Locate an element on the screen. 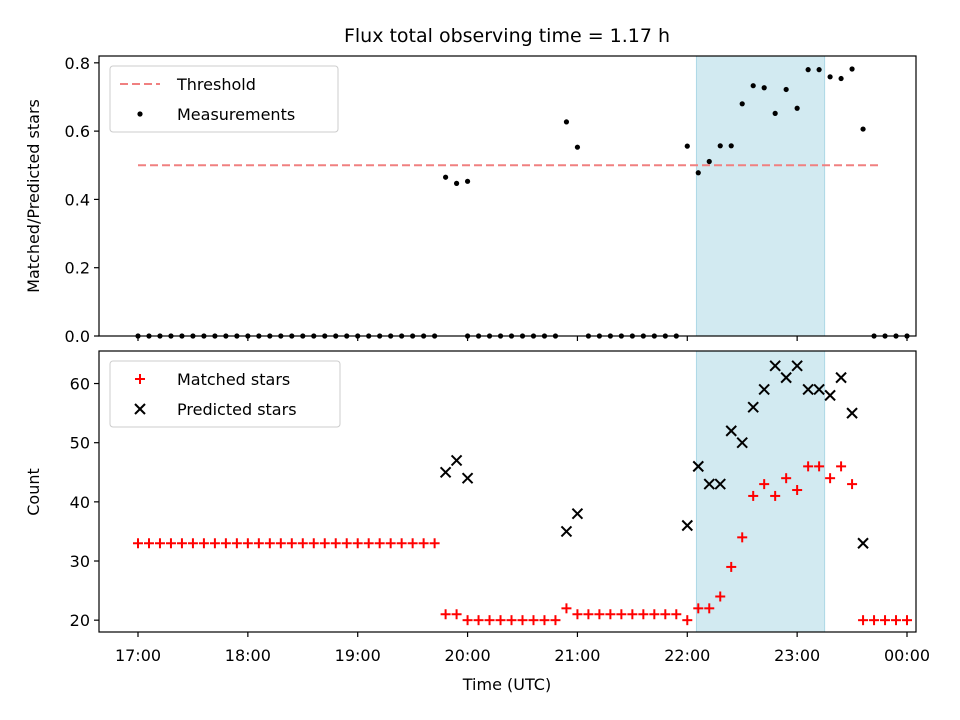  x-axis-label: Time (UTC) is located at coordinates (506, 684).